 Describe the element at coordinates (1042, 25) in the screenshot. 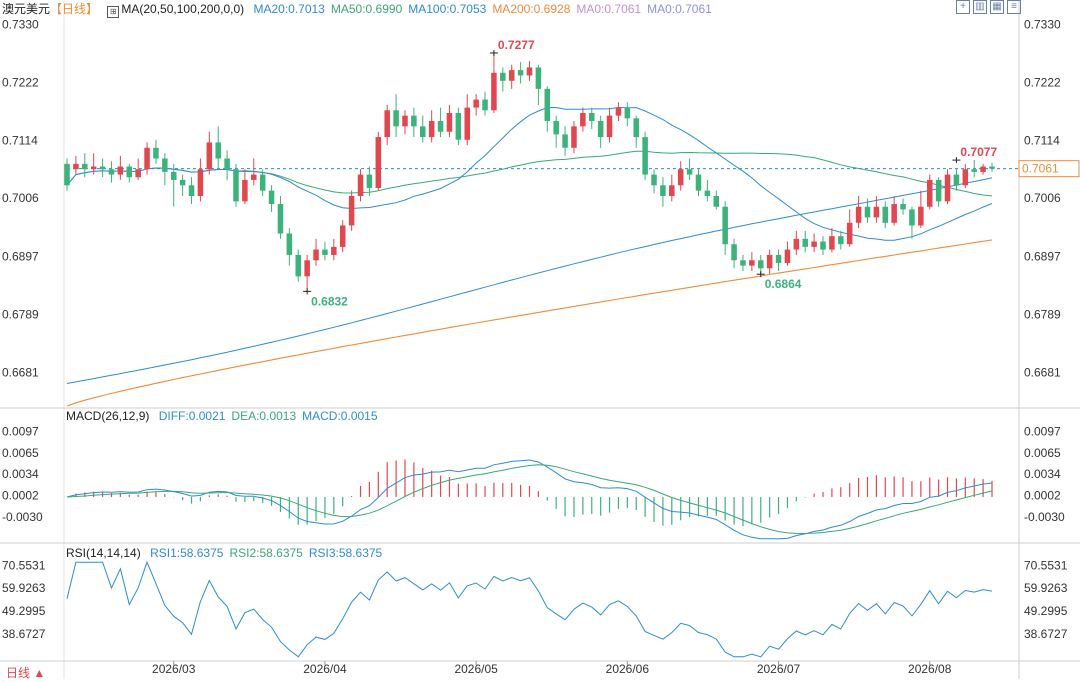

I see `y-tick-right: 0.7330` at that location.